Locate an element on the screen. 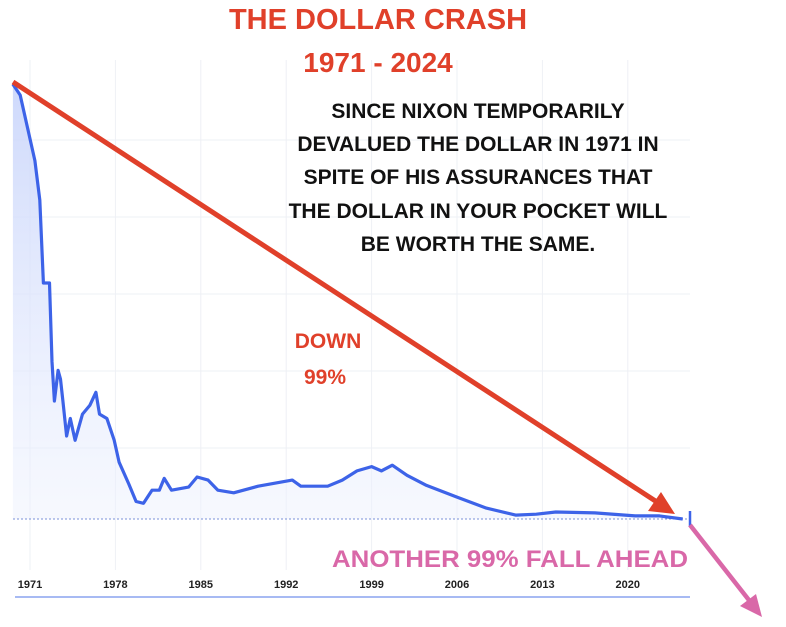  forecast-arrowhead is located at coordinates (751, 605).